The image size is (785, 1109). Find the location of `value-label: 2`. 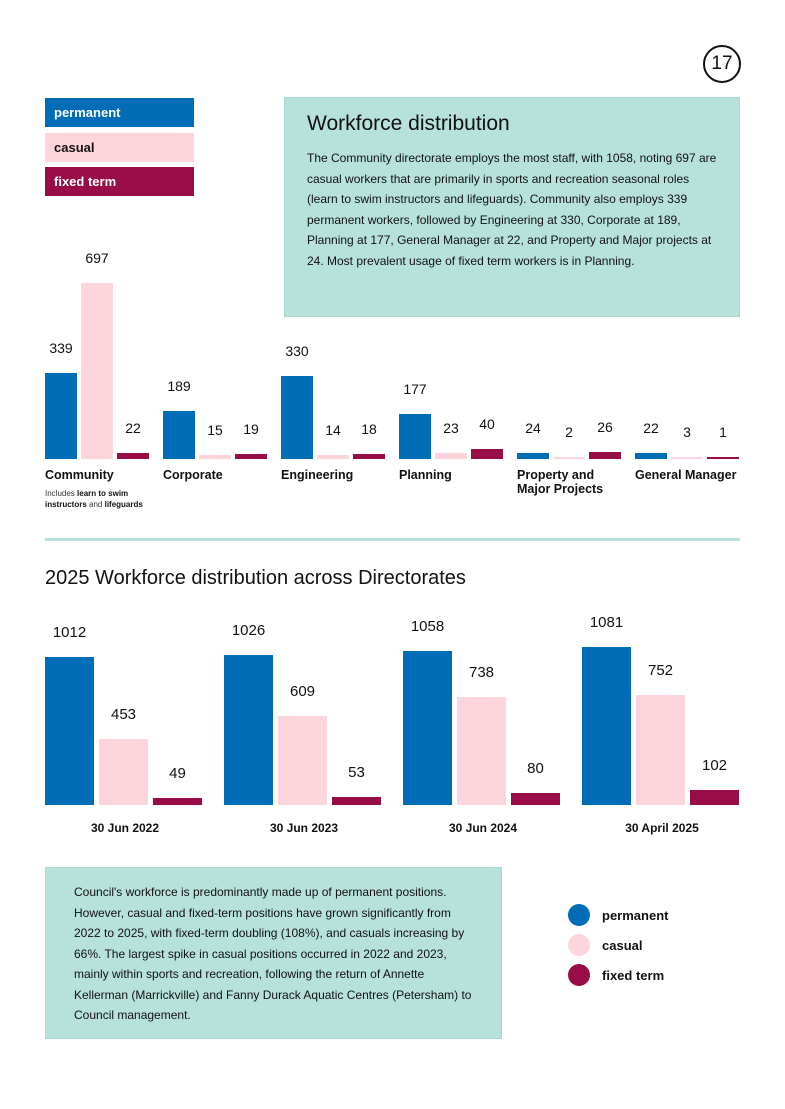

value-label: 2 is located at coordinates (569, 432).